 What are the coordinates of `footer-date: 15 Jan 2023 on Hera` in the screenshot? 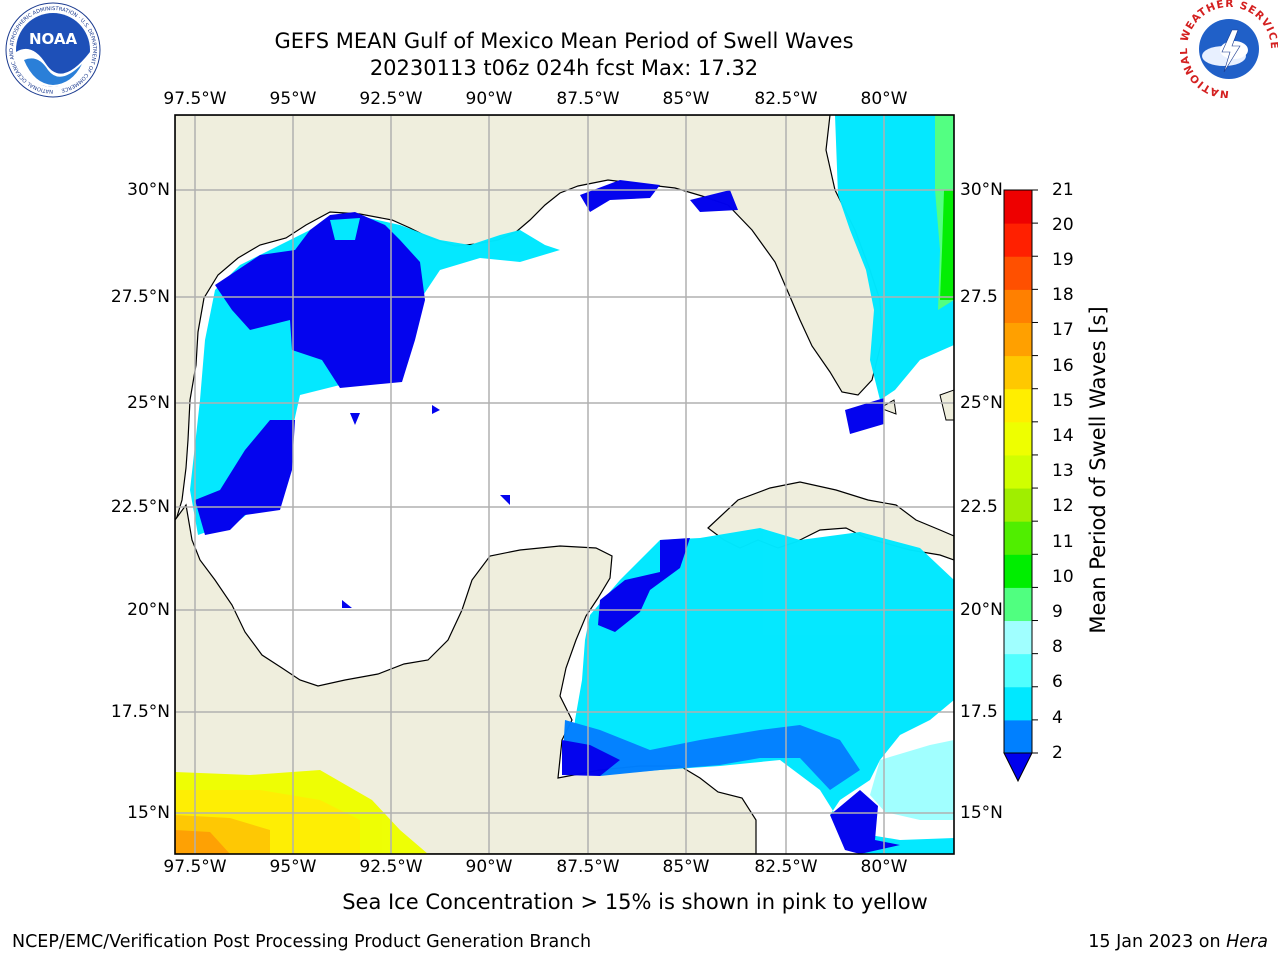 It's located at (1178, 942).